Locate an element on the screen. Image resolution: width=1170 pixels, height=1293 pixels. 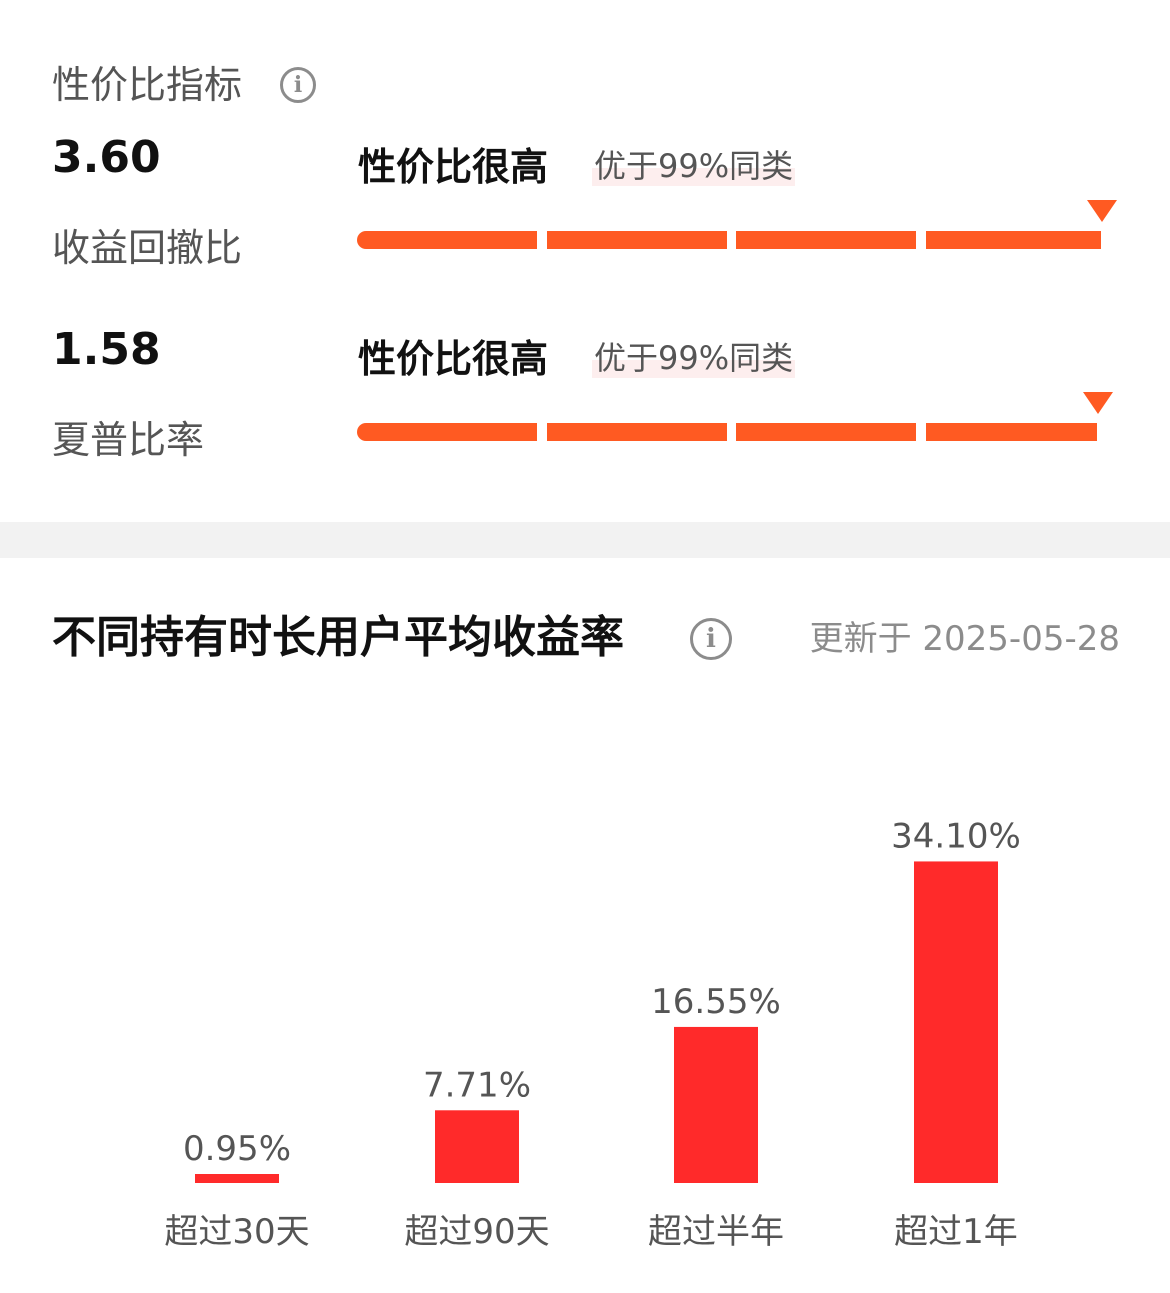
returns-section-title: 不同持有时长用户平均收益率 is located at coordinates (338, 637).